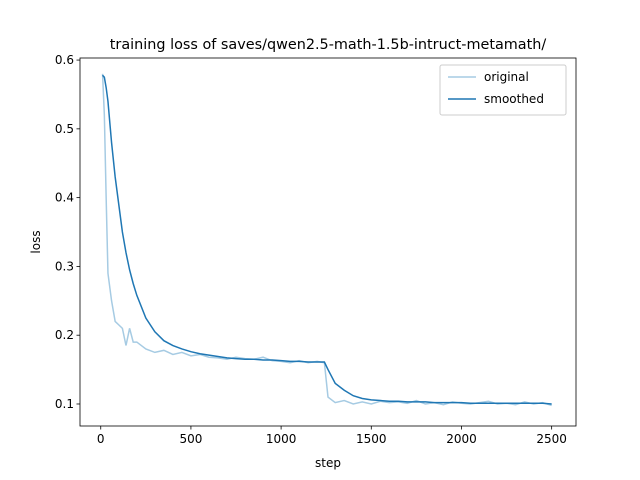  What do you see at coordinates (503, 90) in the screenshot?
I see `legend: original smoothed` at bounding box center [503, 90].